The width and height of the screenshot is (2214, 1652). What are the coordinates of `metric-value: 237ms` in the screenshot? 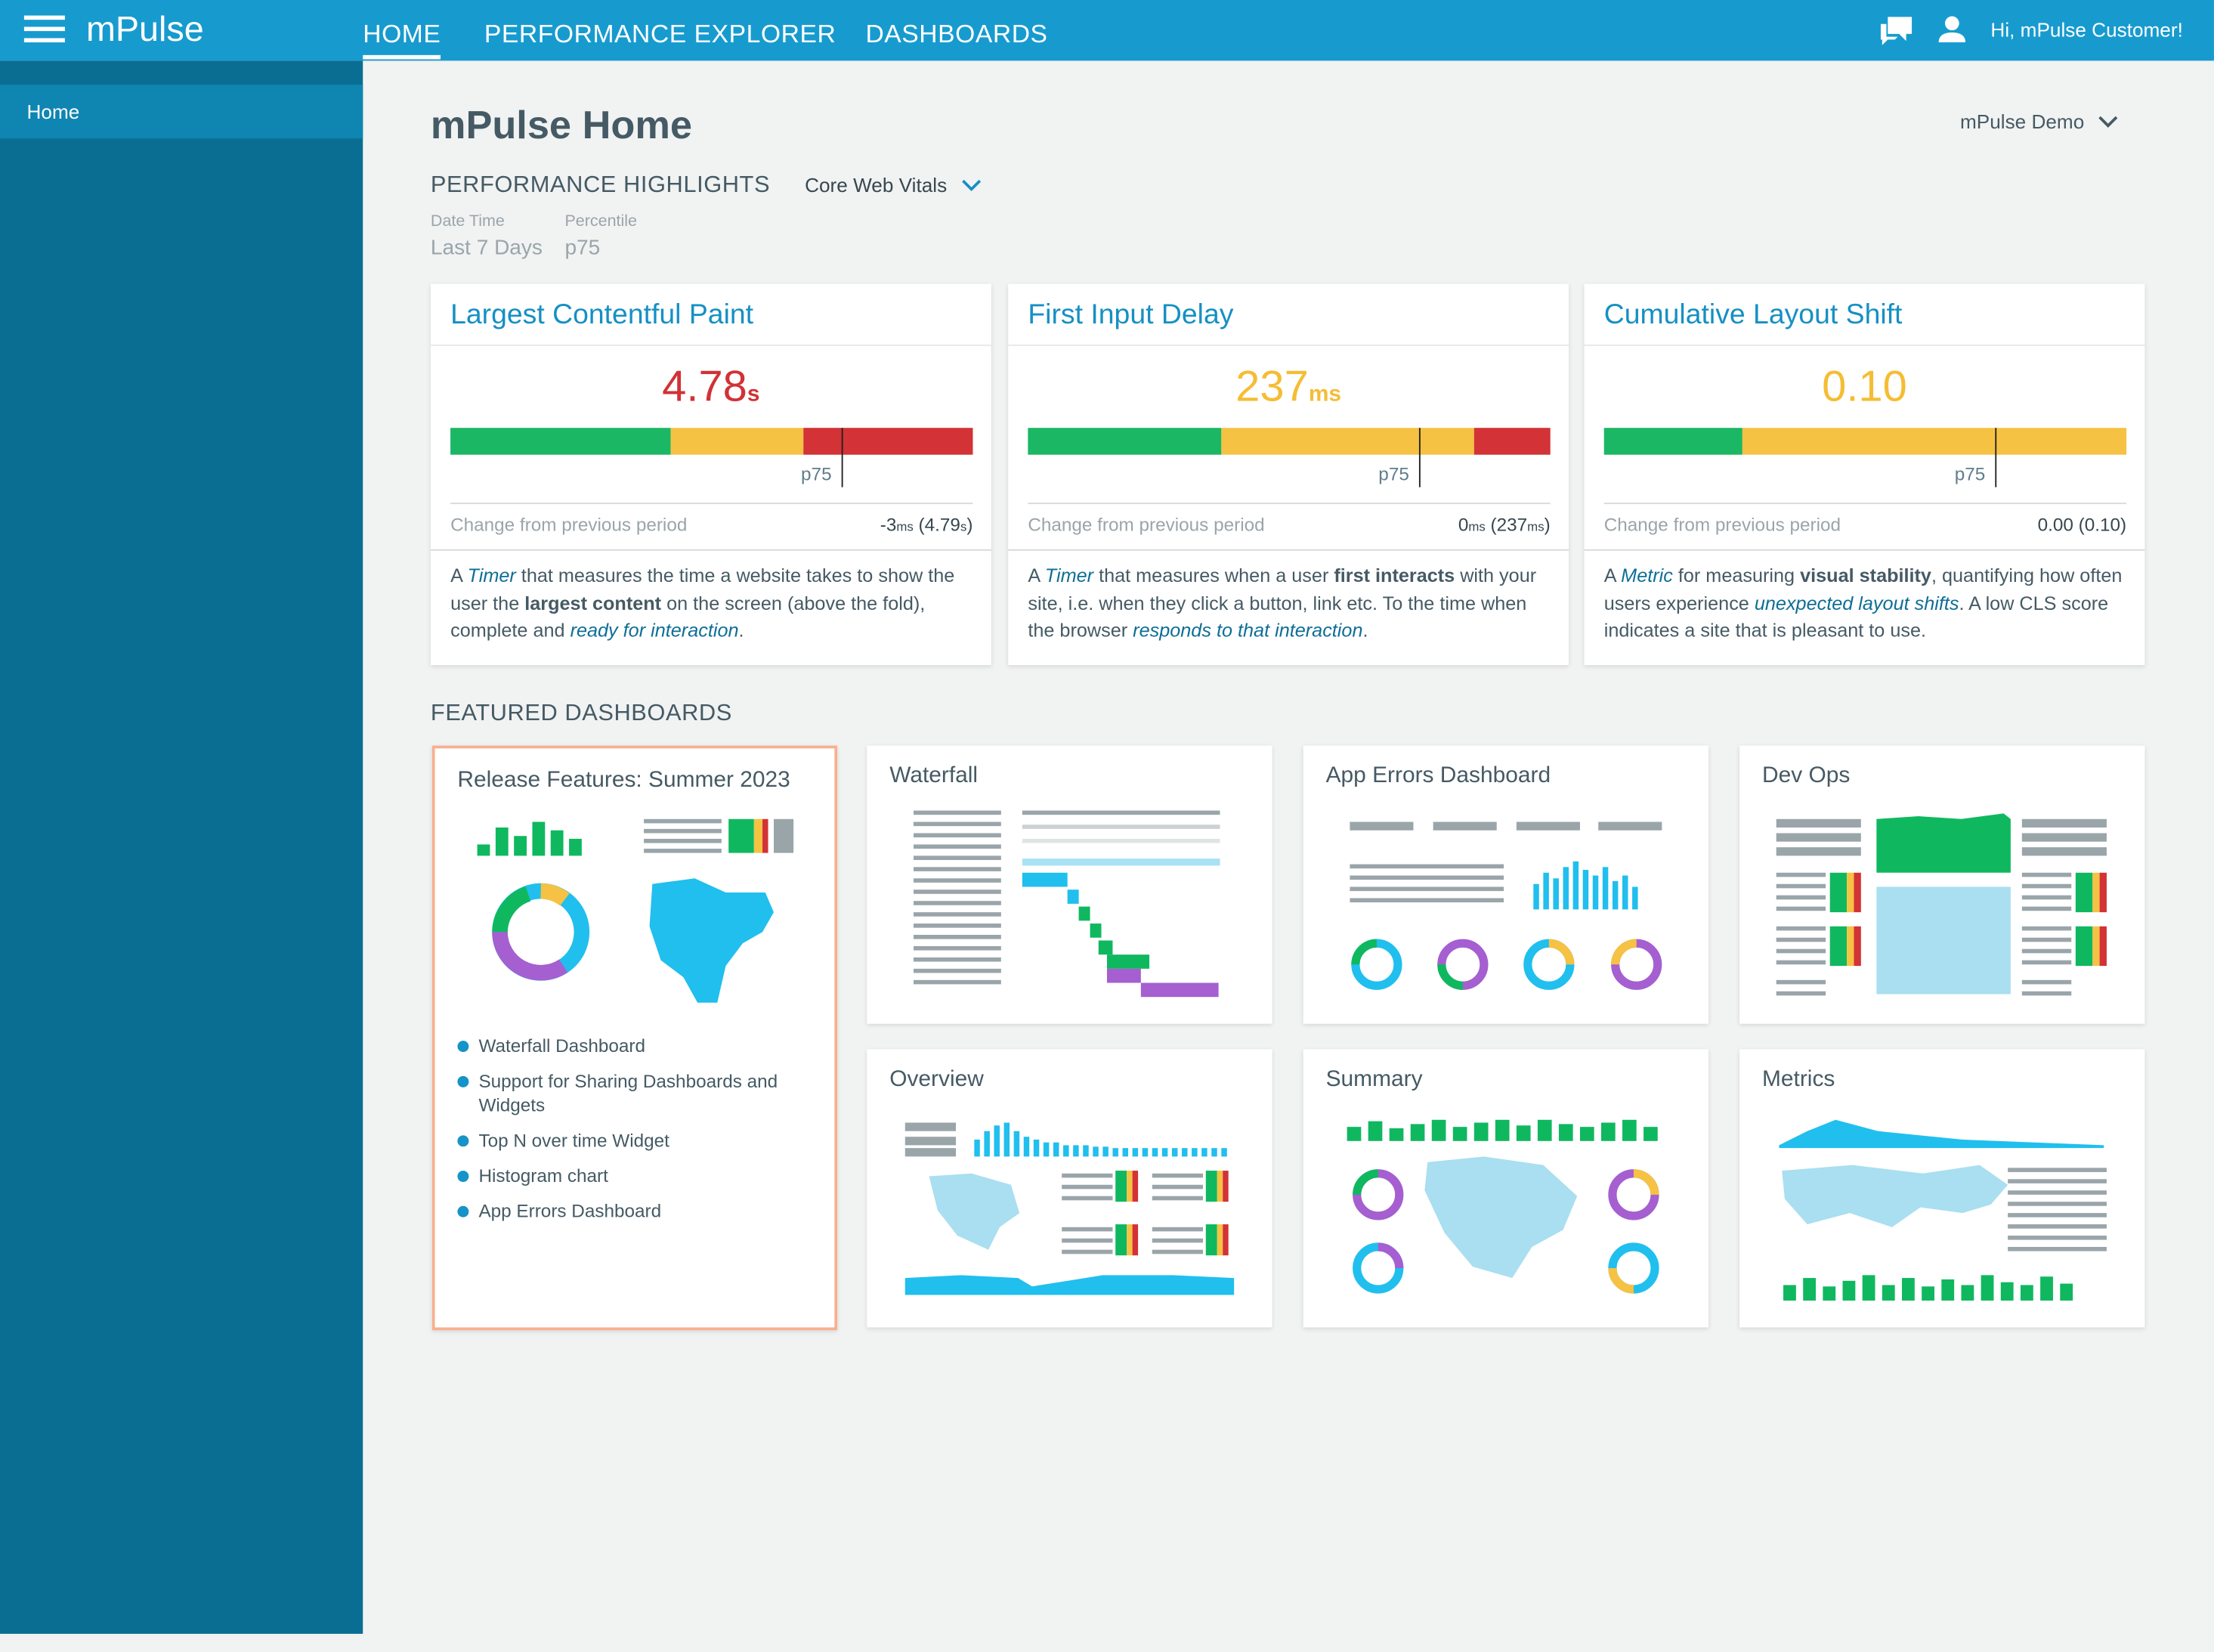 It's located at (1288, 386).